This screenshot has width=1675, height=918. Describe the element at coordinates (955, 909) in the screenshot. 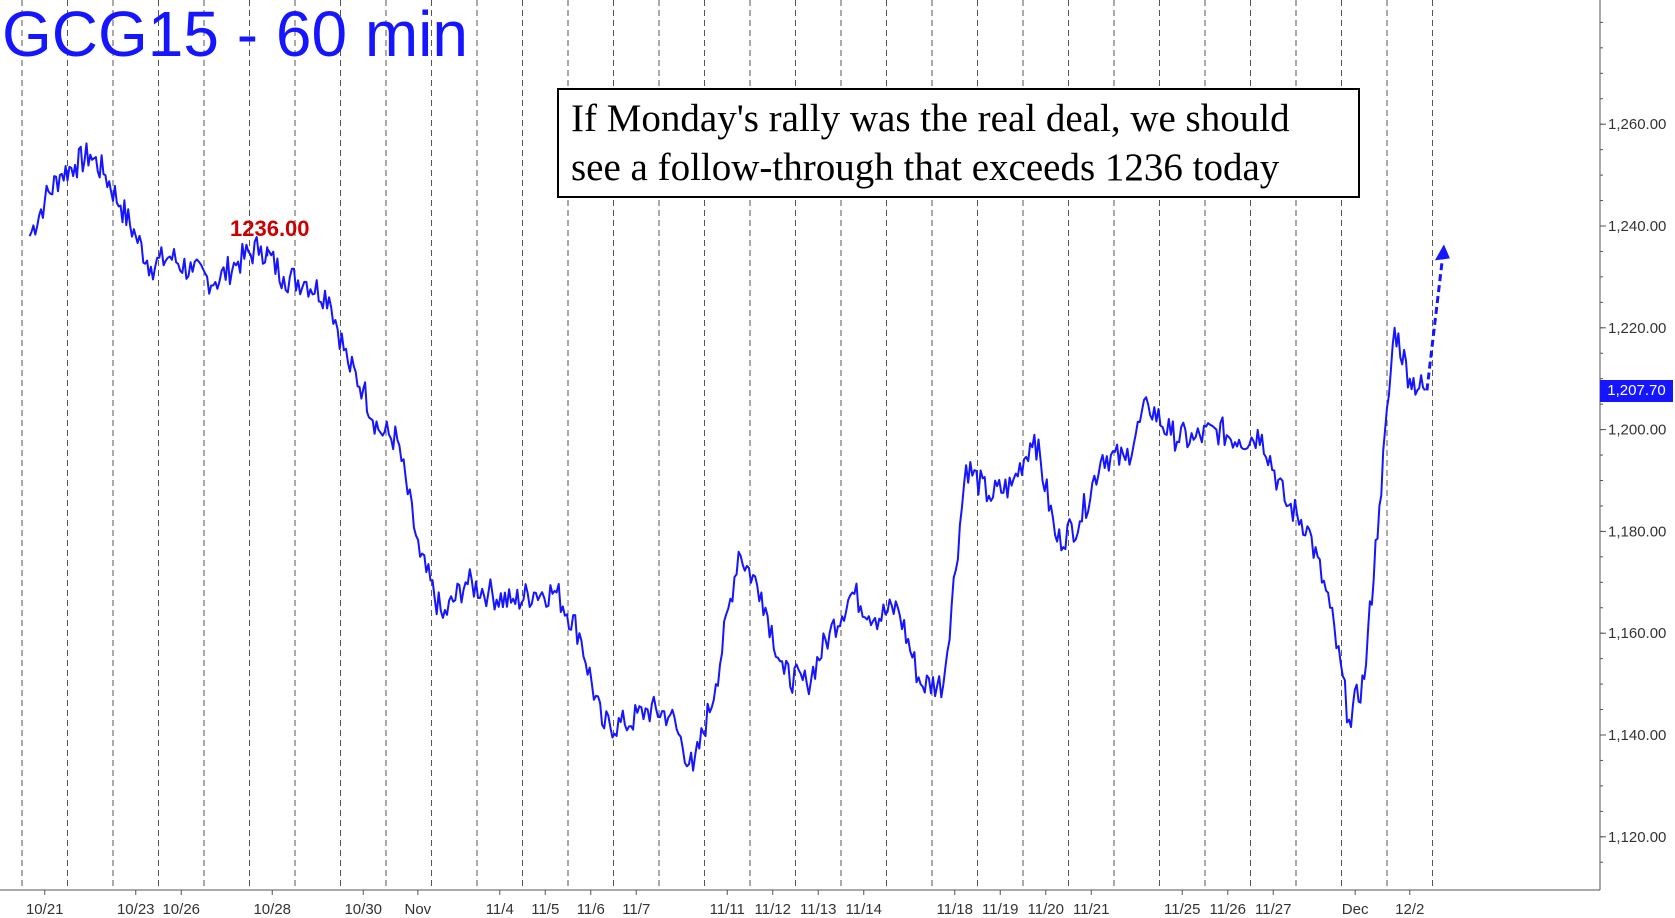

I see `x-tick-label: 11/18` at that location.